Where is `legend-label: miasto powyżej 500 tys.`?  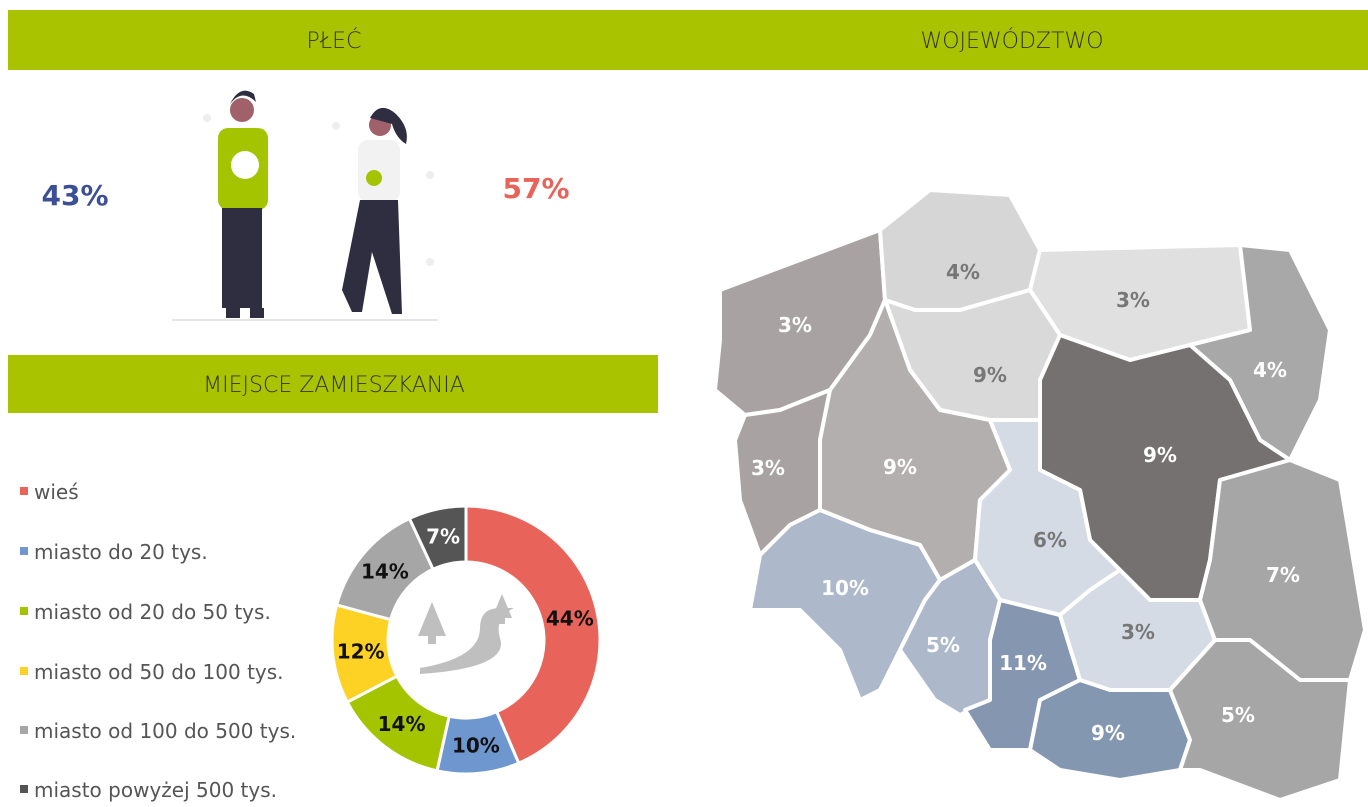
legend-label: miasto powyżej 500 tys. is located at coordinates (155, 790).